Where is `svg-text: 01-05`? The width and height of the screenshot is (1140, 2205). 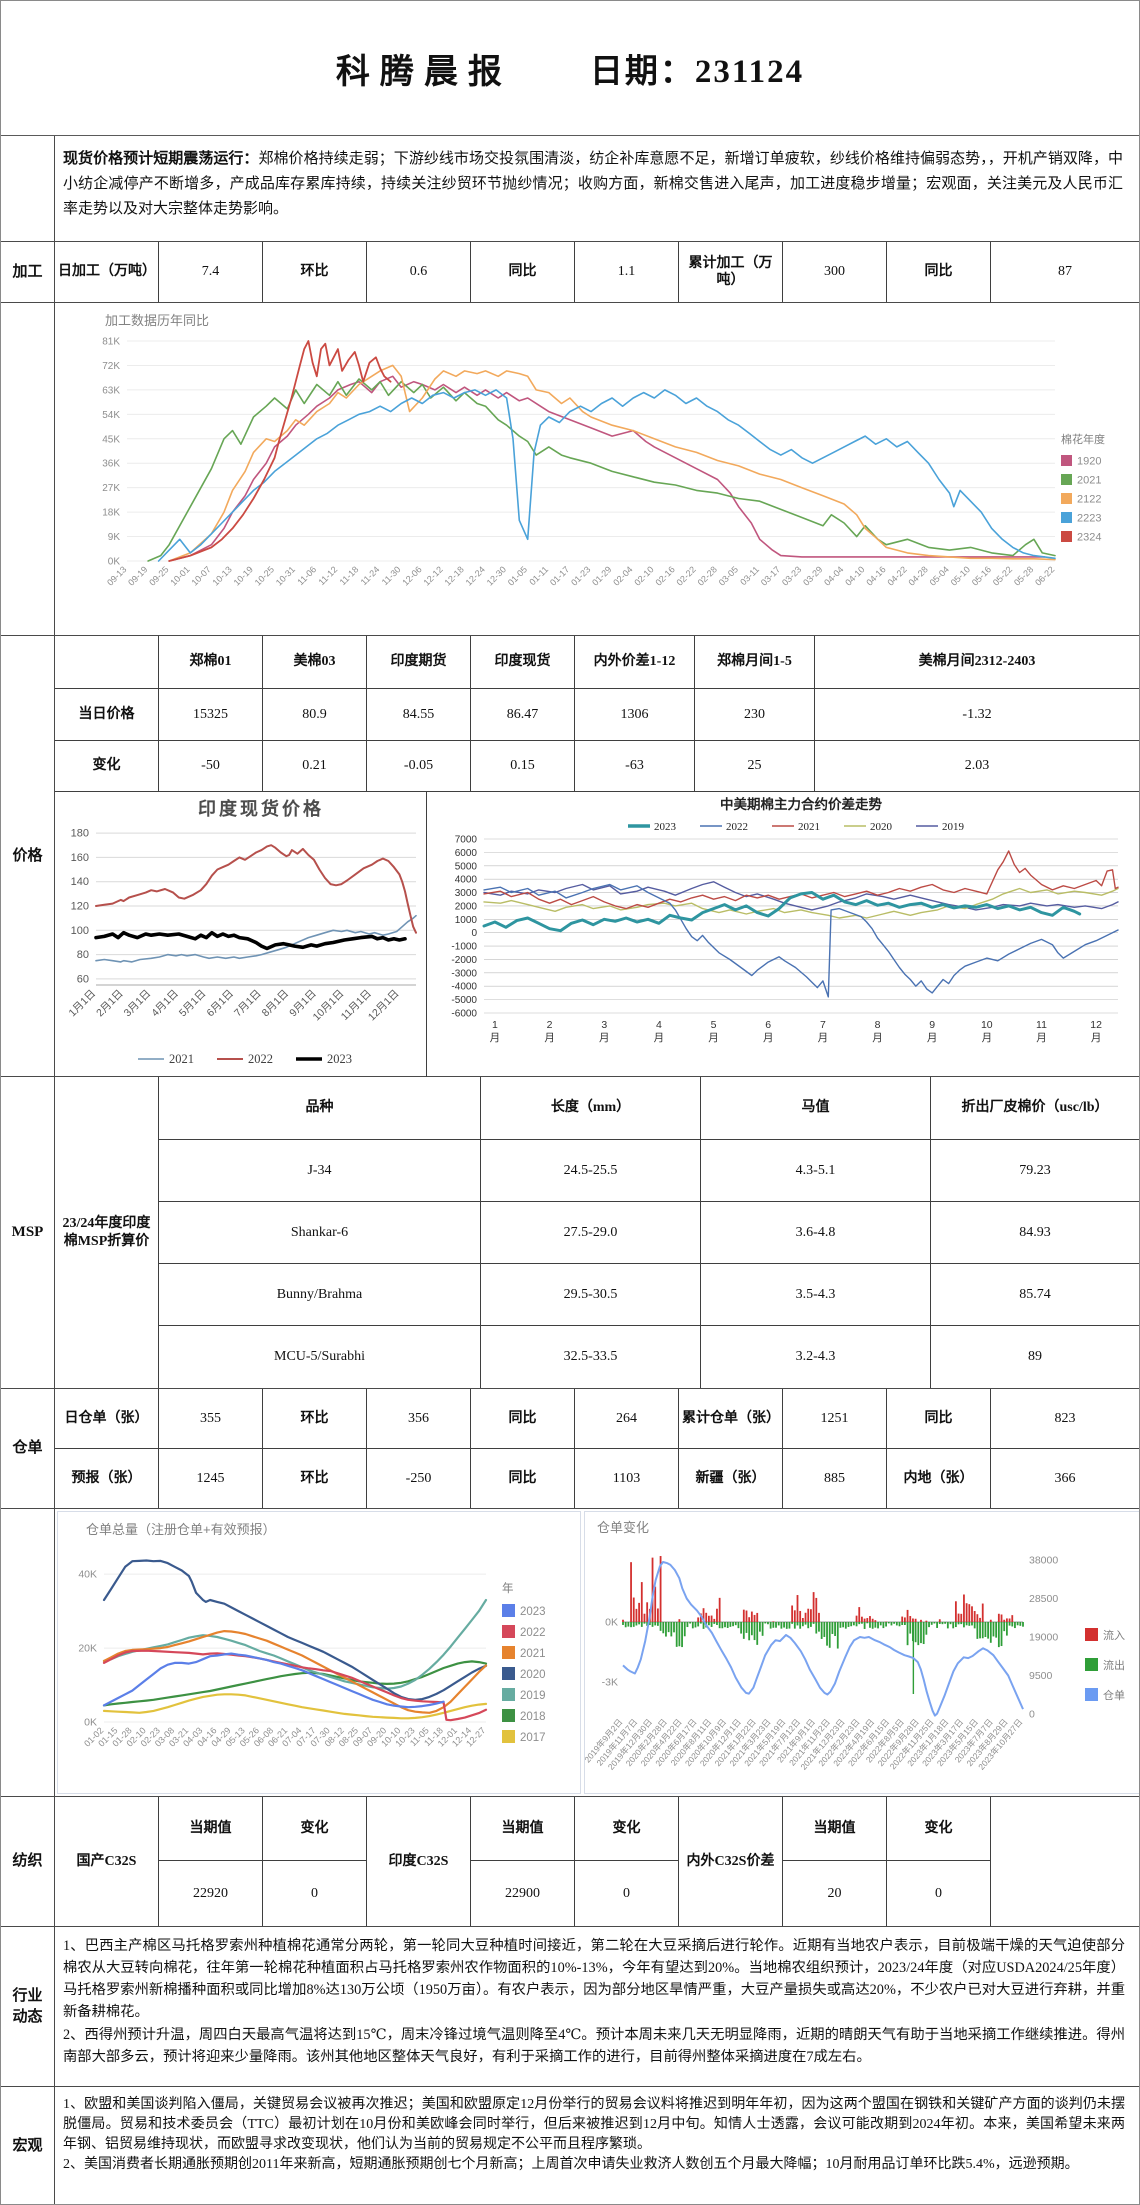 svg-text: 01-05 is located at coordinates (517, 575).